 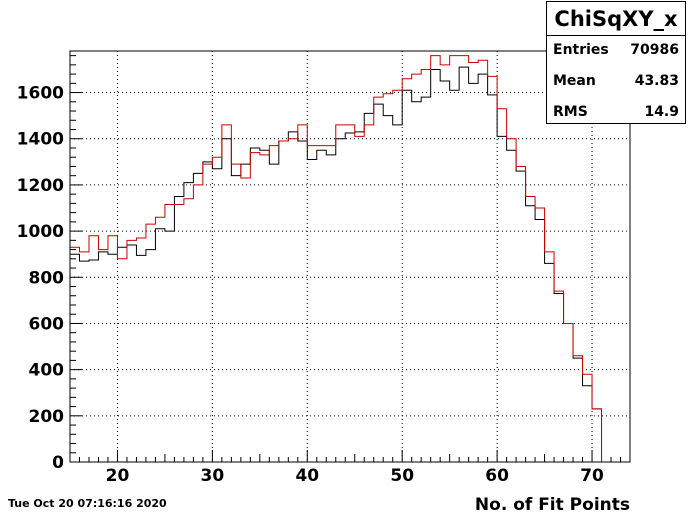 I want to click on stats-title: ChiSqXY_x, so click(x=616, y=19).